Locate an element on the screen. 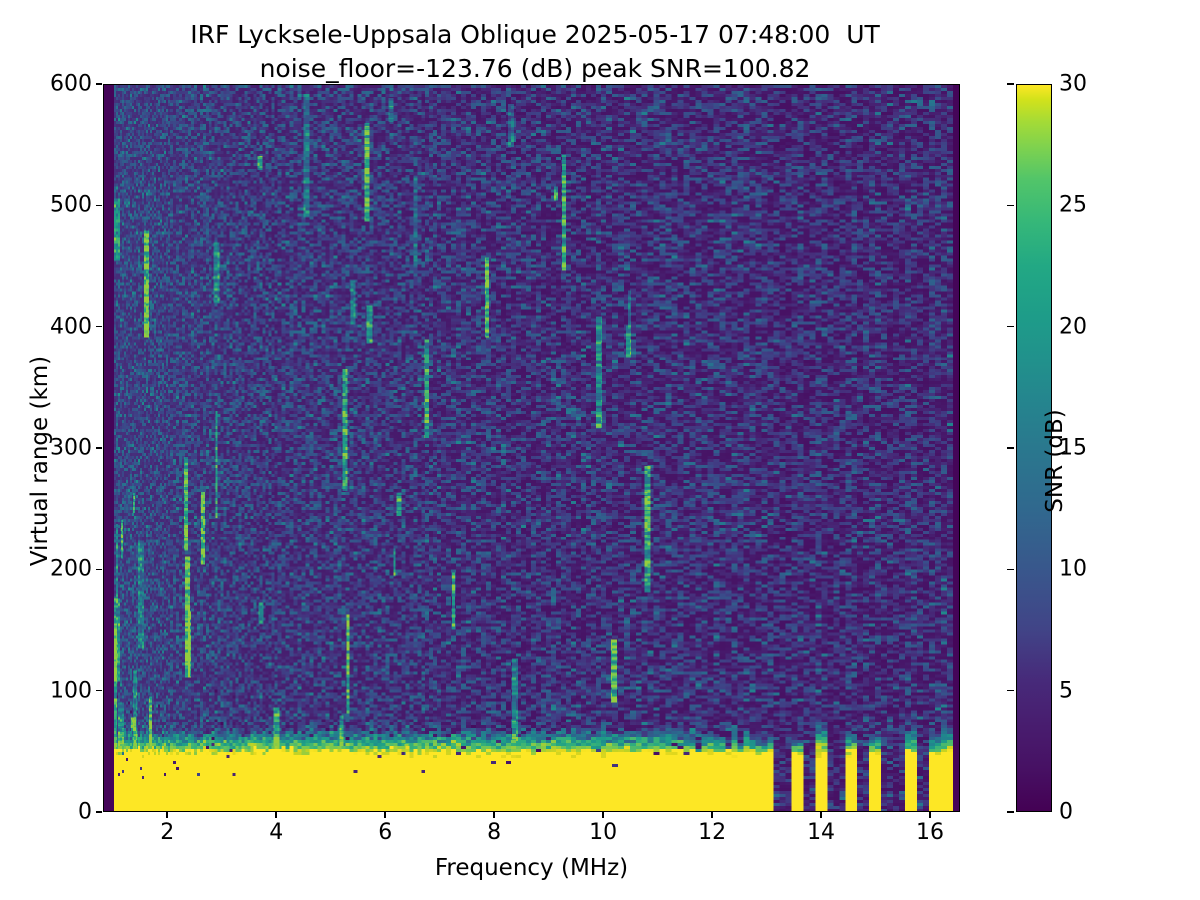  colorbar-tick-label: 0 is located at coordinates (1066, 812).